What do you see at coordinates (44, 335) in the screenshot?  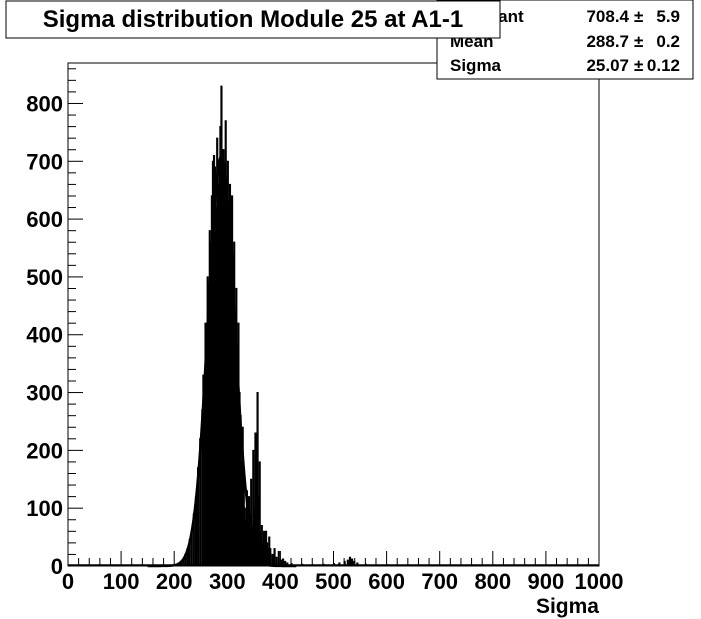 I see `y-tick-label: 400` at bounding box center [44, 335].